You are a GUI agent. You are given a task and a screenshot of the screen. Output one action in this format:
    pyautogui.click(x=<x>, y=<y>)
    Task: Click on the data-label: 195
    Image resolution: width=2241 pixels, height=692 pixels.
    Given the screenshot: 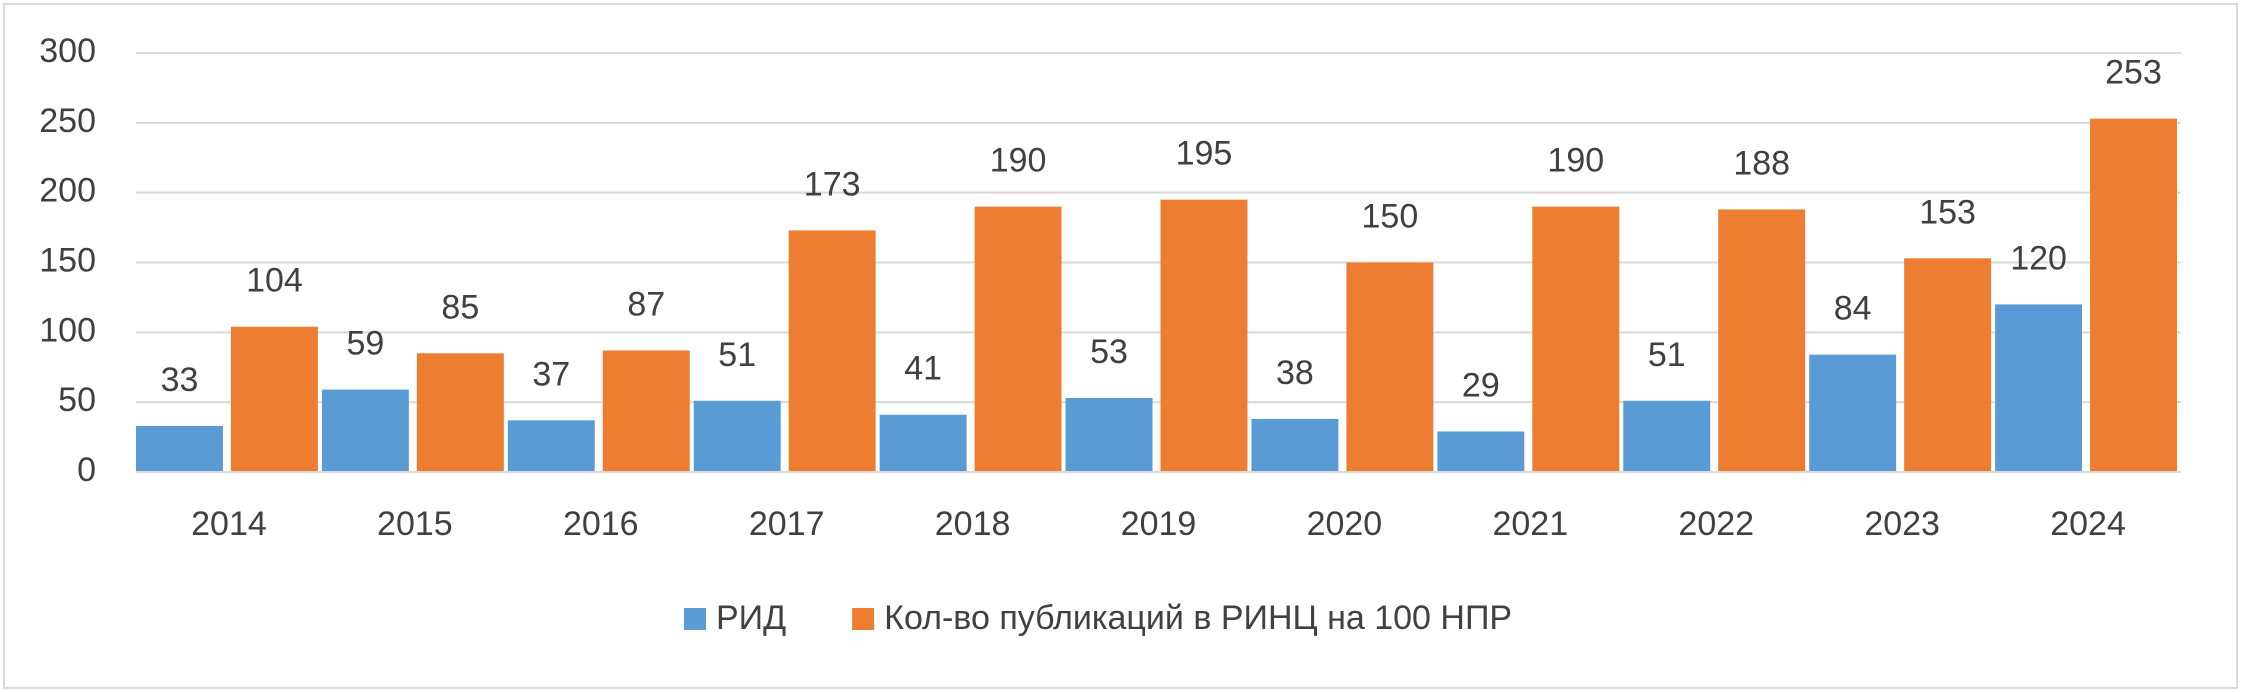 What is the action you would take?
    pyautogui.click(x=1204, y=154)
    